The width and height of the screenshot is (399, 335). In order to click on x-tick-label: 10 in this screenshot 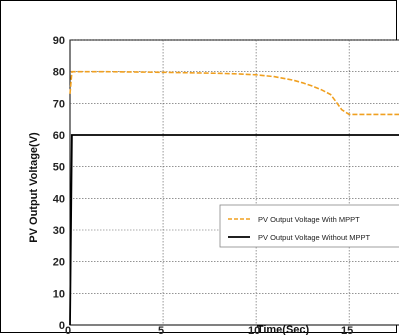, I will do `click(254, 330)`.